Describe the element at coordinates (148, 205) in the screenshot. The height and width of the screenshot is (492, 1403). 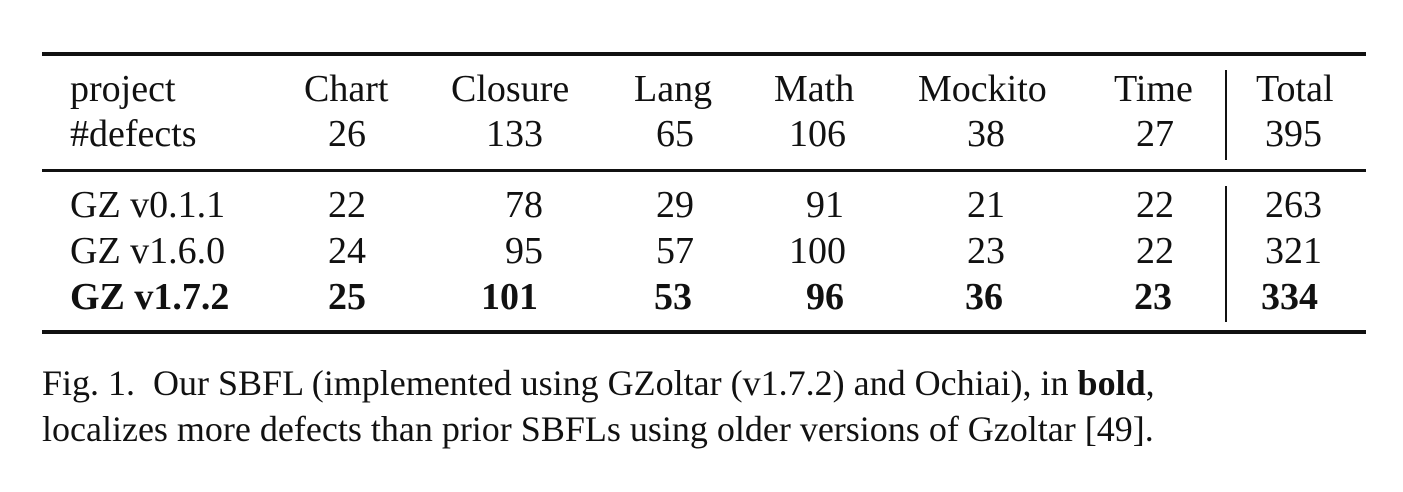
I see `row-label: GZ v0.1.1` at that location.